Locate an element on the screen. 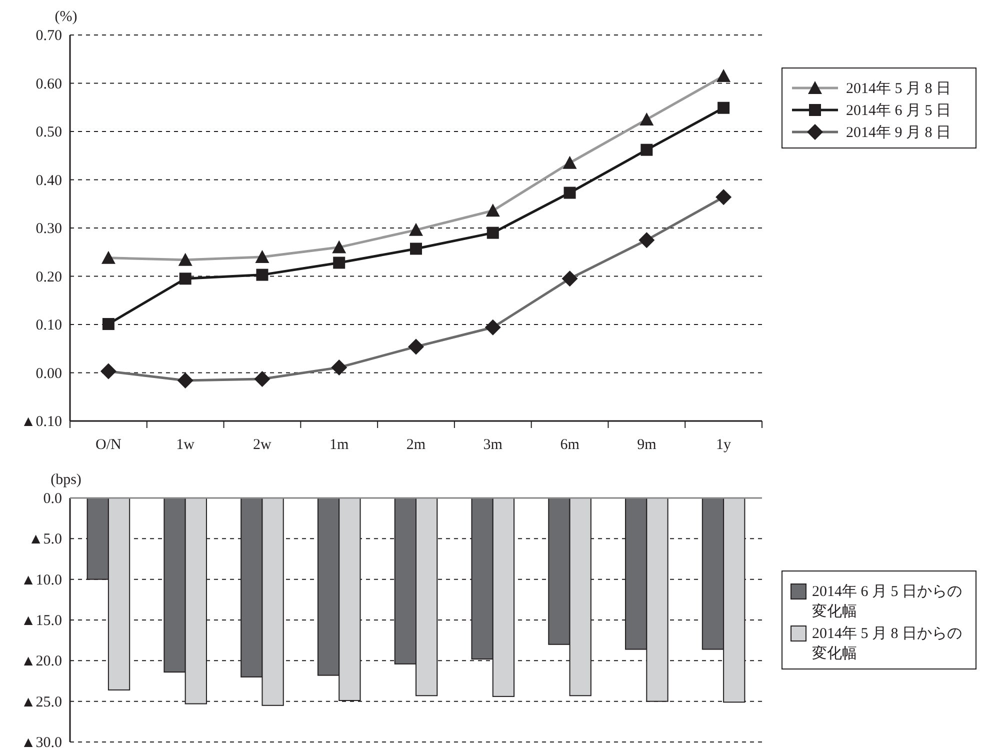 The image size is (984, 749). x-tick-label: 3m is located at coordinates (493, 445).